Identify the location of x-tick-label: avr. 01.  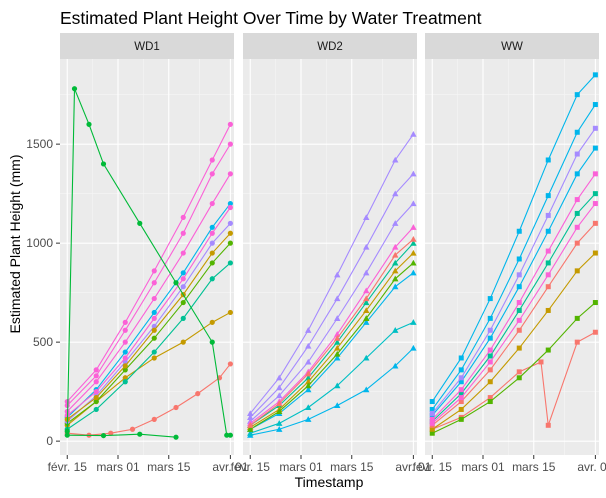
(413, 467).